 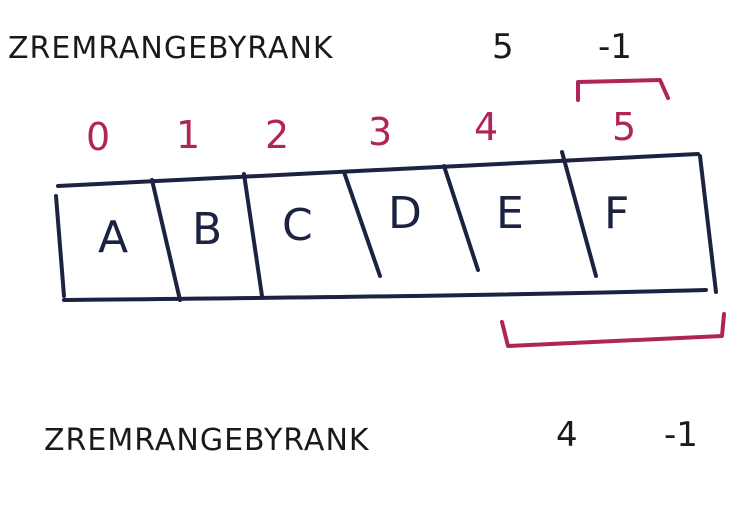 I want to click on cell-letter-1: B, so click(x=207, y=229).